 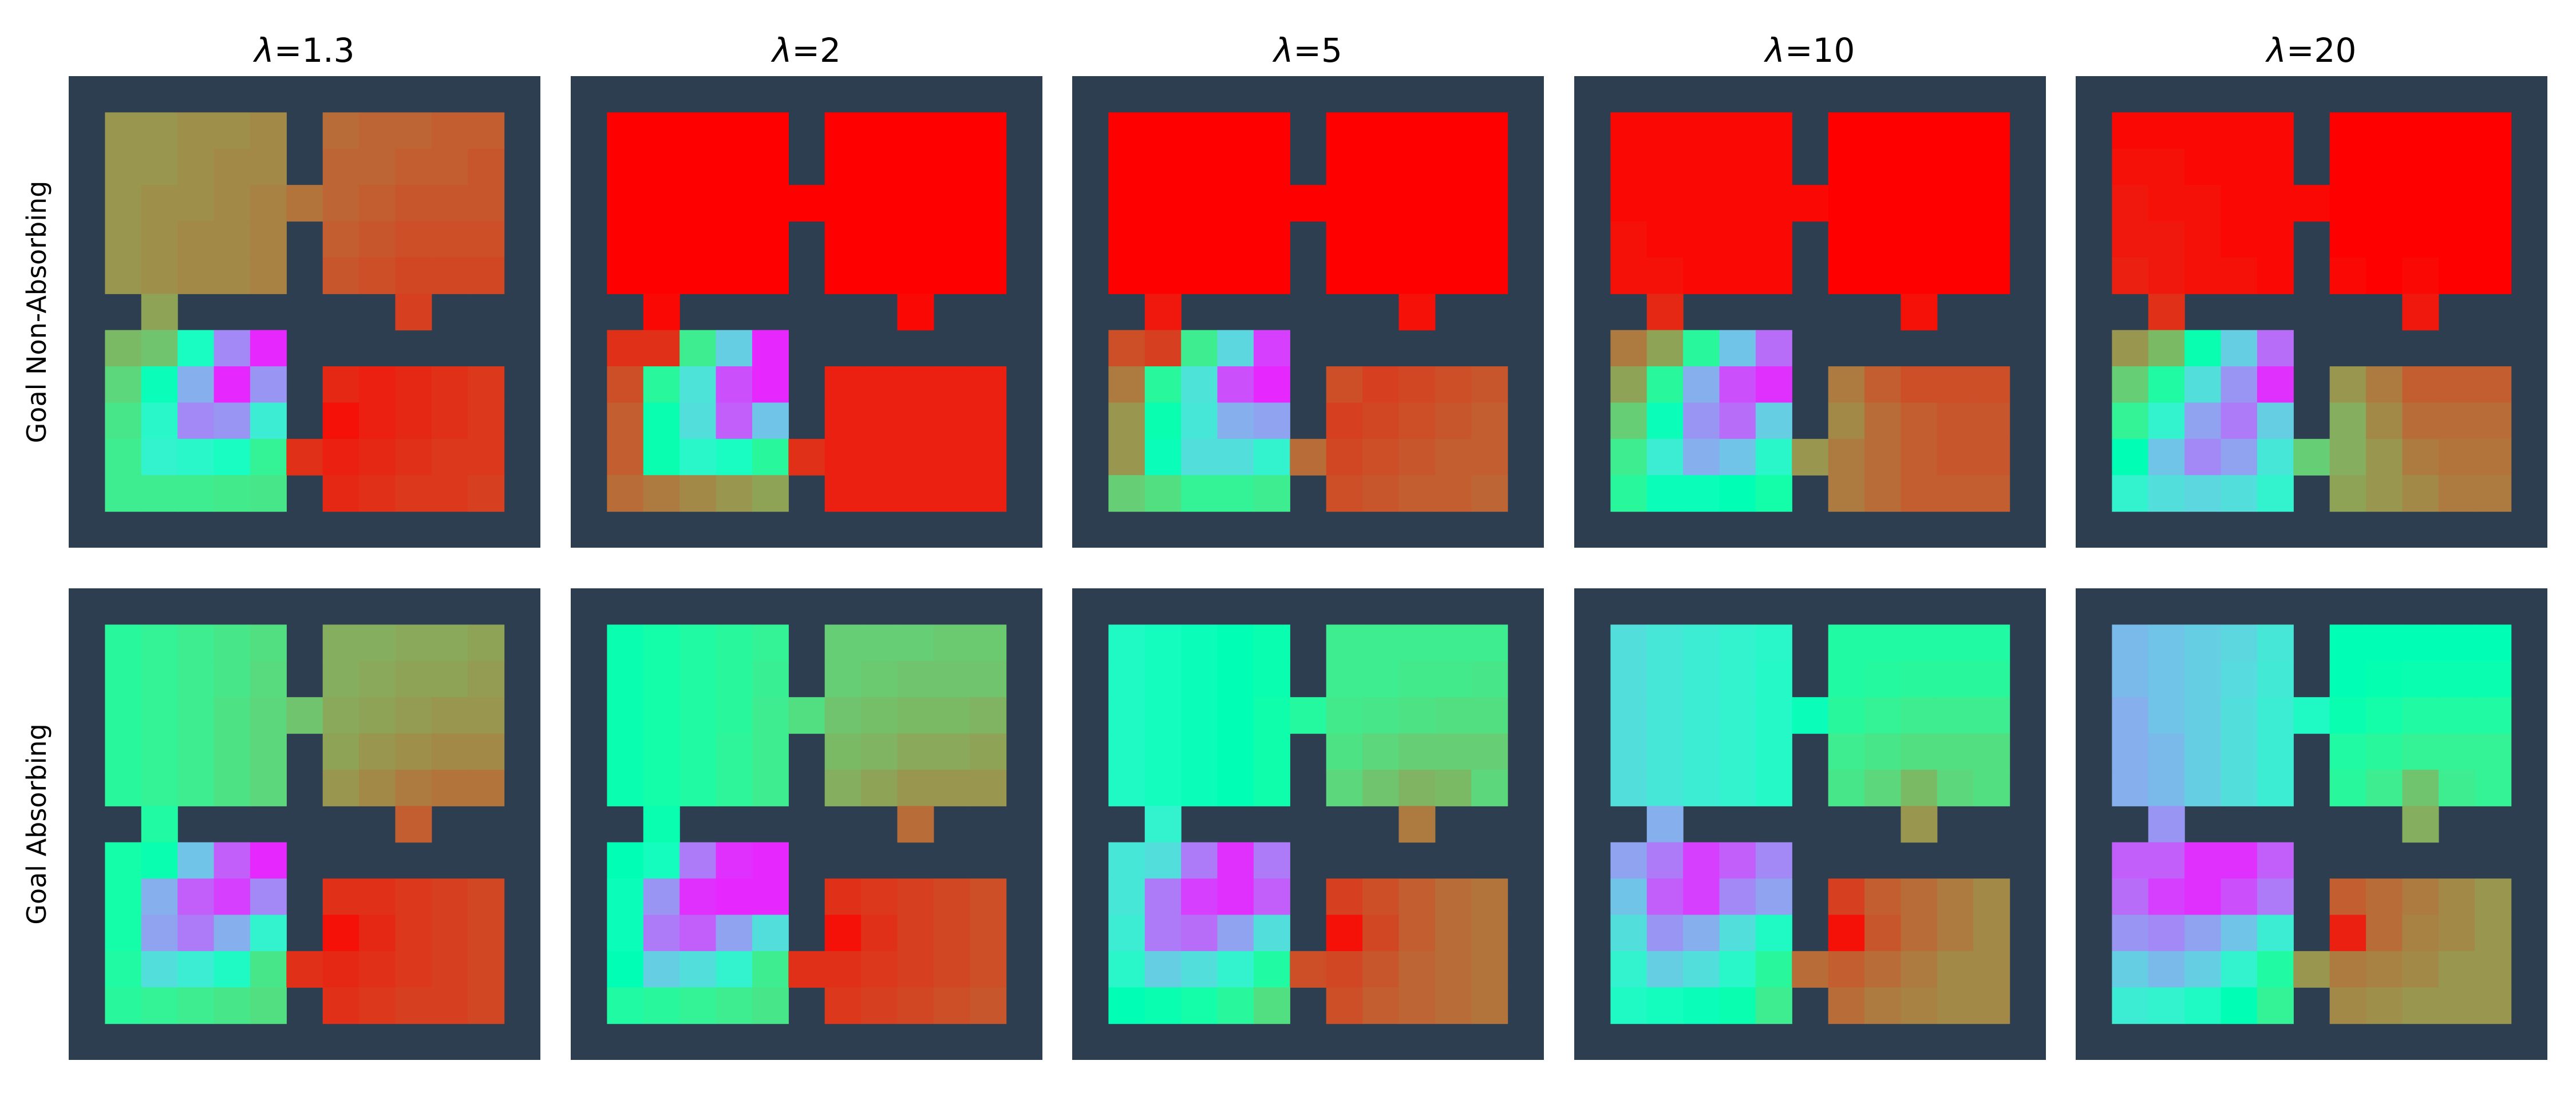 I want to click on heatmap-panel, so click(x=2311, y=824).